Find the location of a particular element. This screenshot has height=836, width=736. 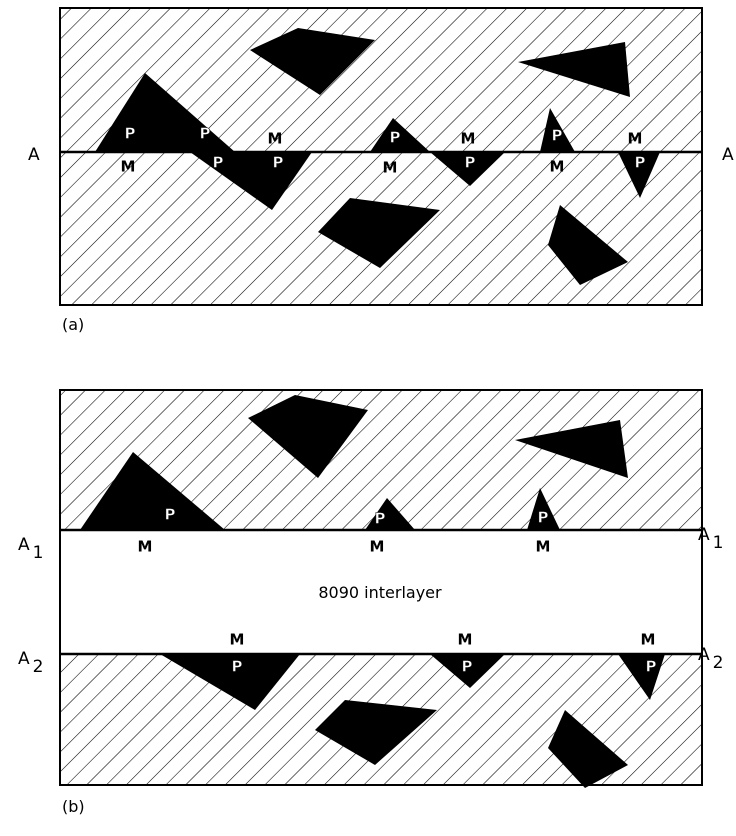

interlayer-label: 8090 interlayer is located at coordinates (380, 592).